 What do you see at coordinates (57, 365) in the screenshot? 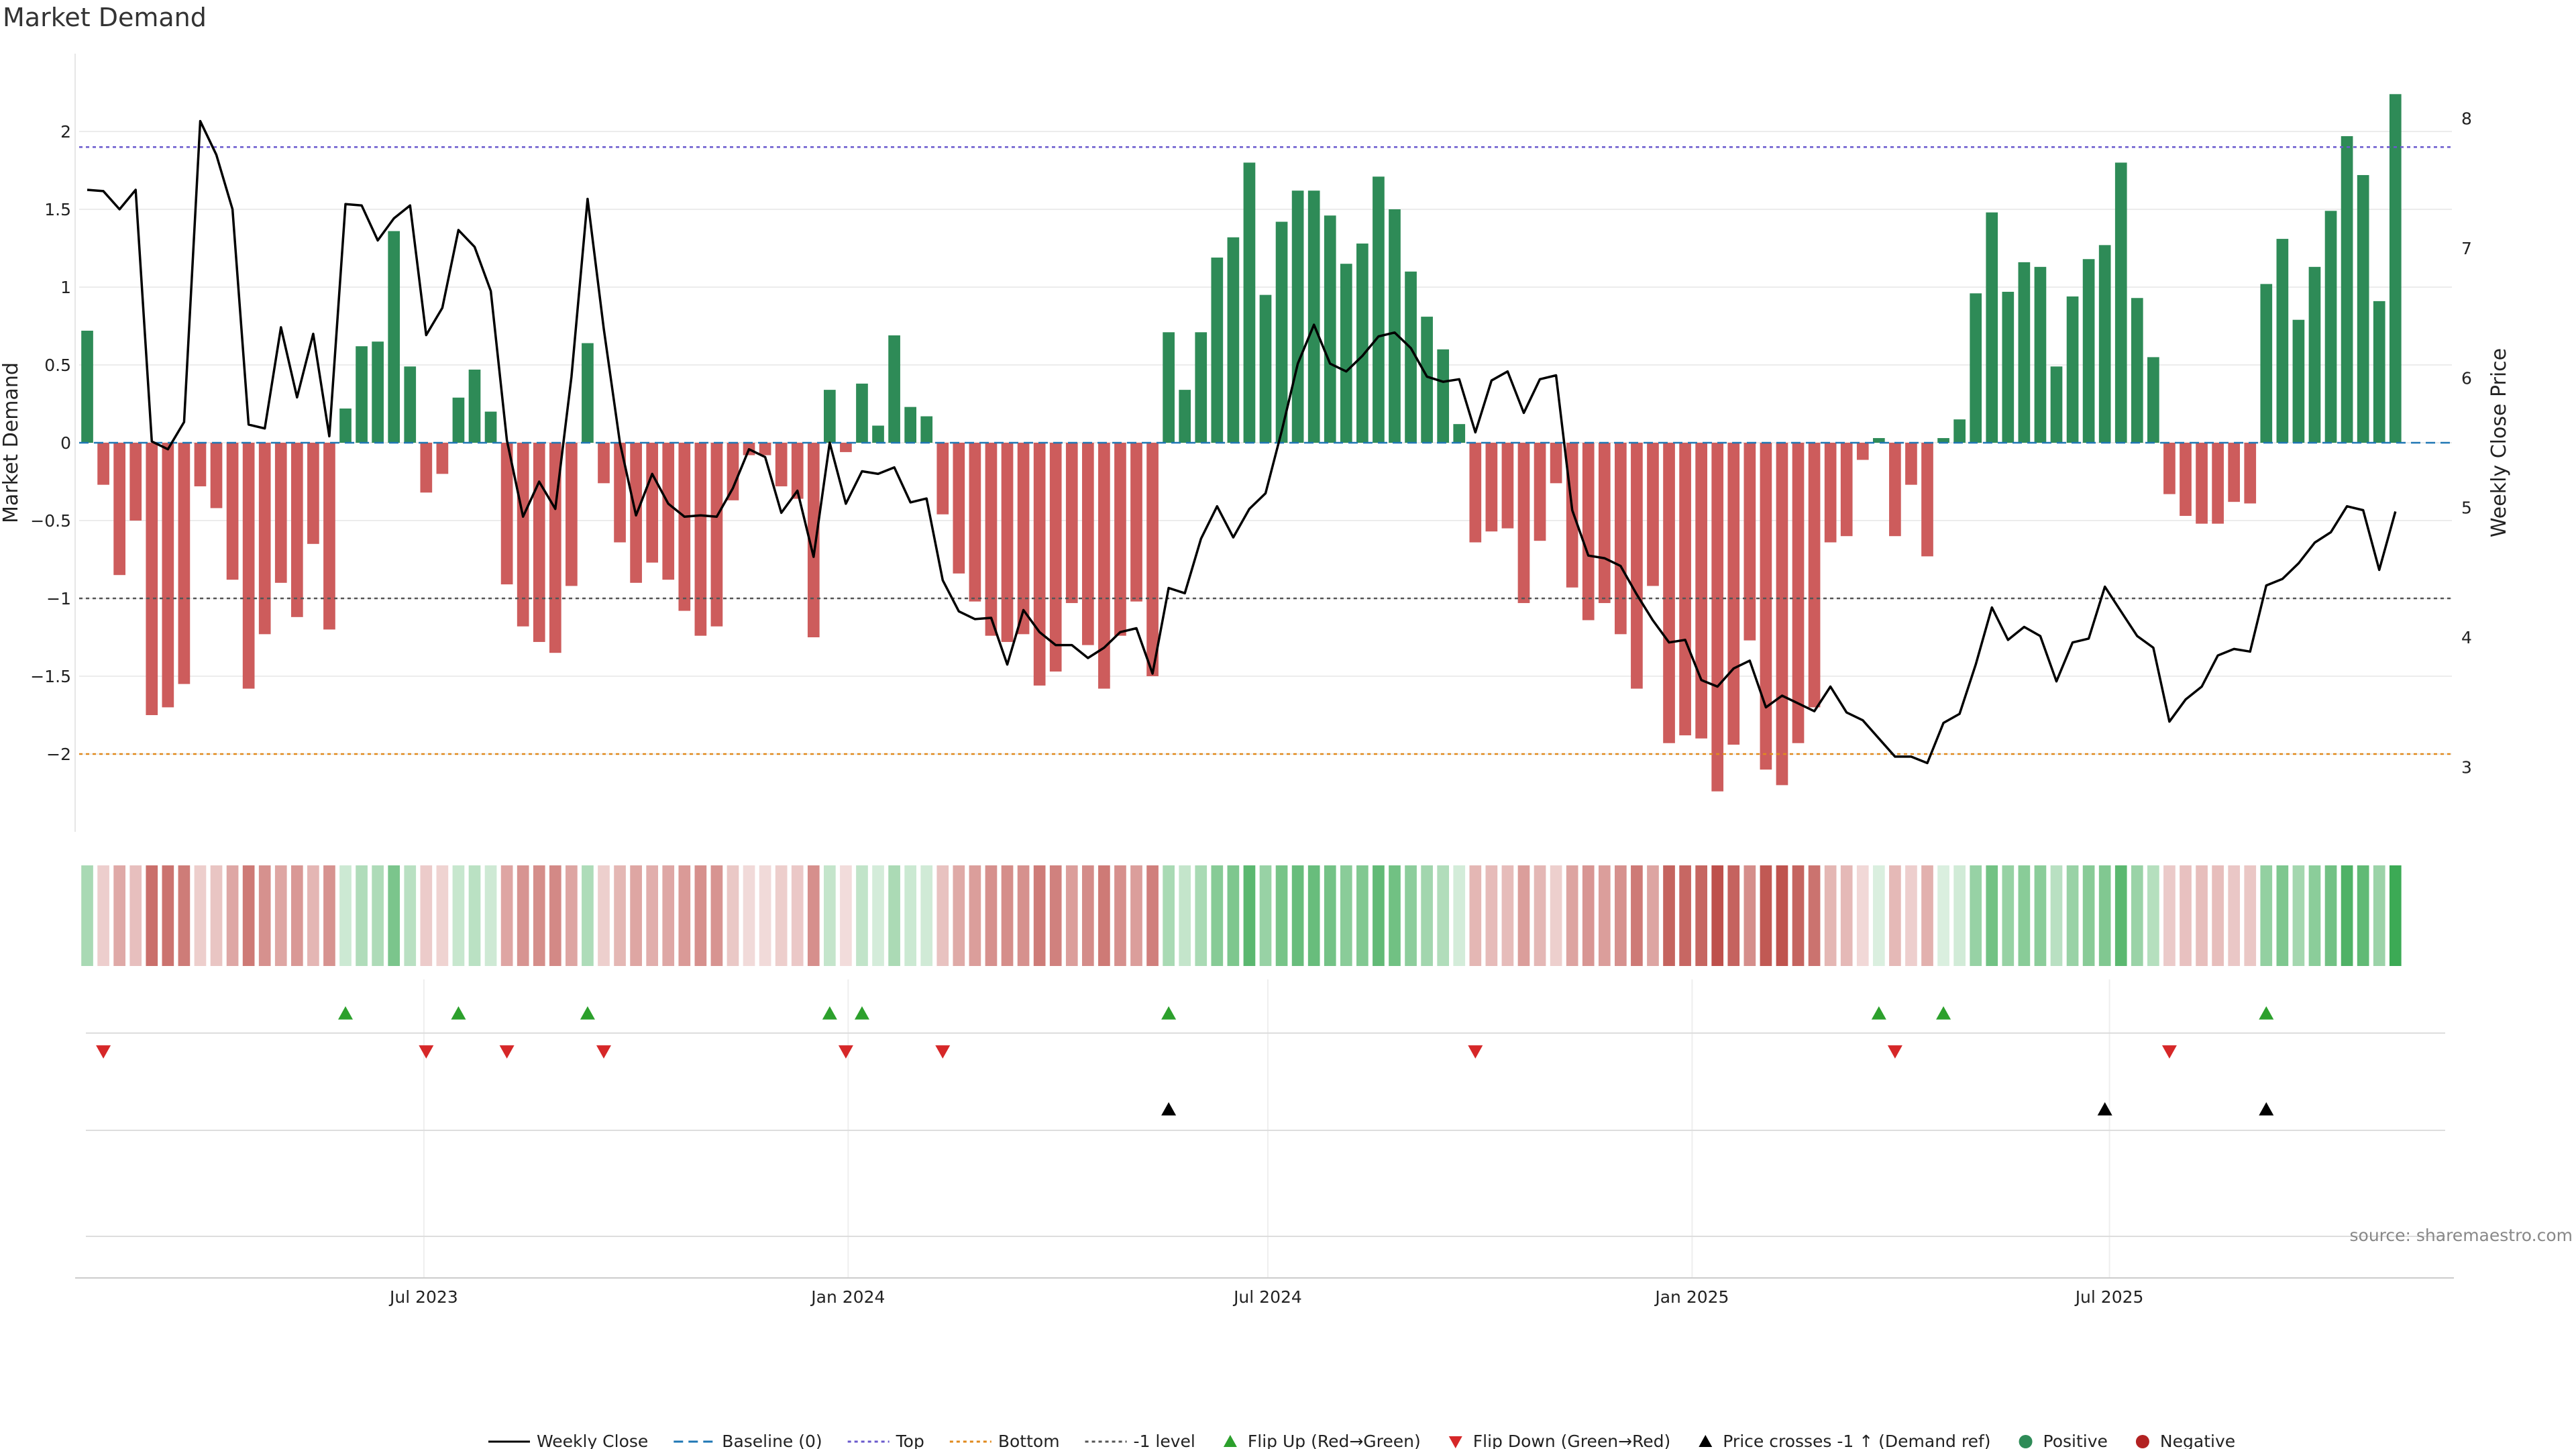
I see `y-tick-label: 0.5` at bounding box center [57, 365].